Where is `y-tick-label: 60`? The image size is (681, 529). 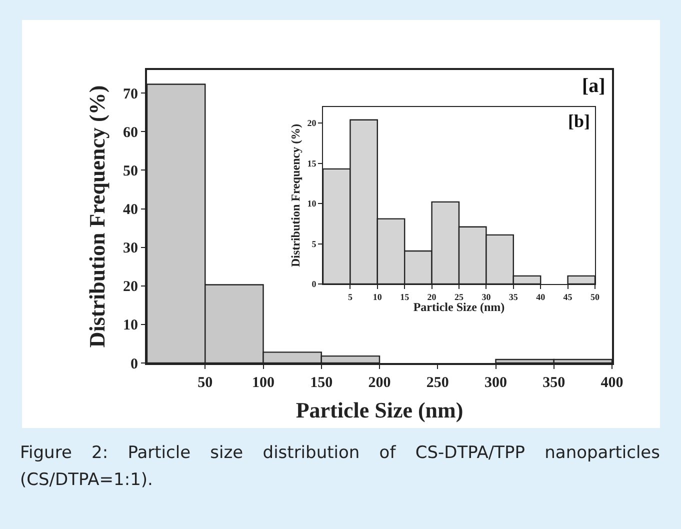
y-tick-label: 60 is located at coordinates (130, 132).